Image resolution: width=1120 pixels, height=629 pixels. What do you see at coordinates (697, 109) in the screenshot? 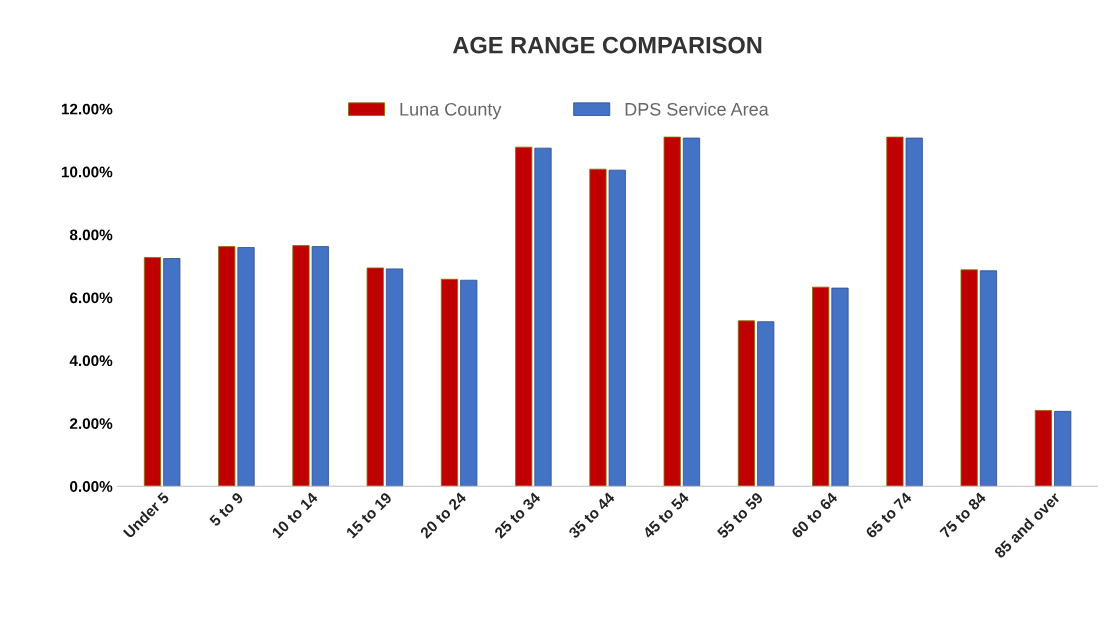
I see `legend-label: DPS Service Area` at bounding box center [697, 109].